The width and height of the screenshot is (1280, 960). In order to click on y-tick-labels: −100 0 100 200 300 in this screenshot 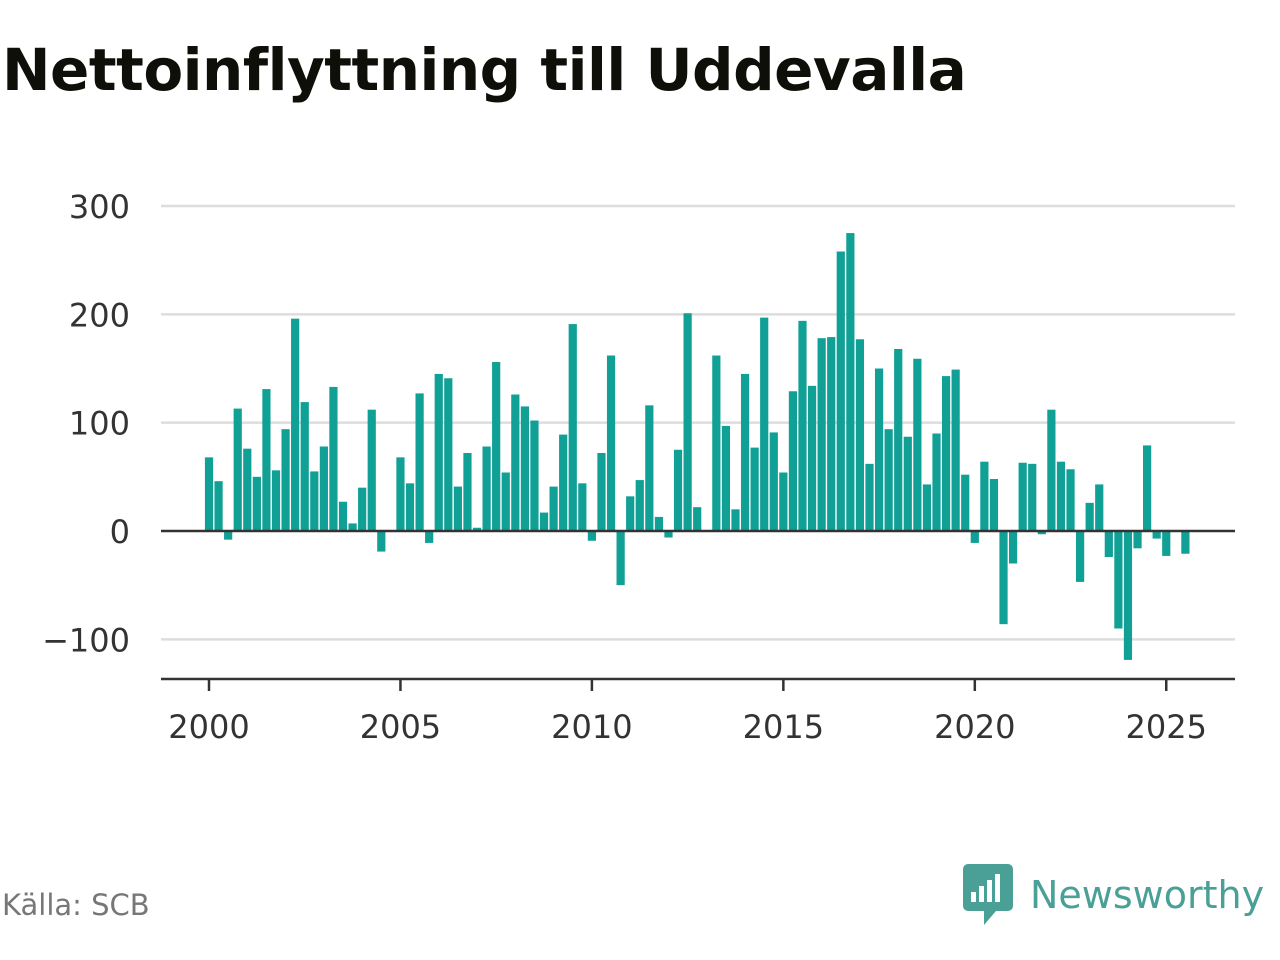, I will do `click(86, 423)`.